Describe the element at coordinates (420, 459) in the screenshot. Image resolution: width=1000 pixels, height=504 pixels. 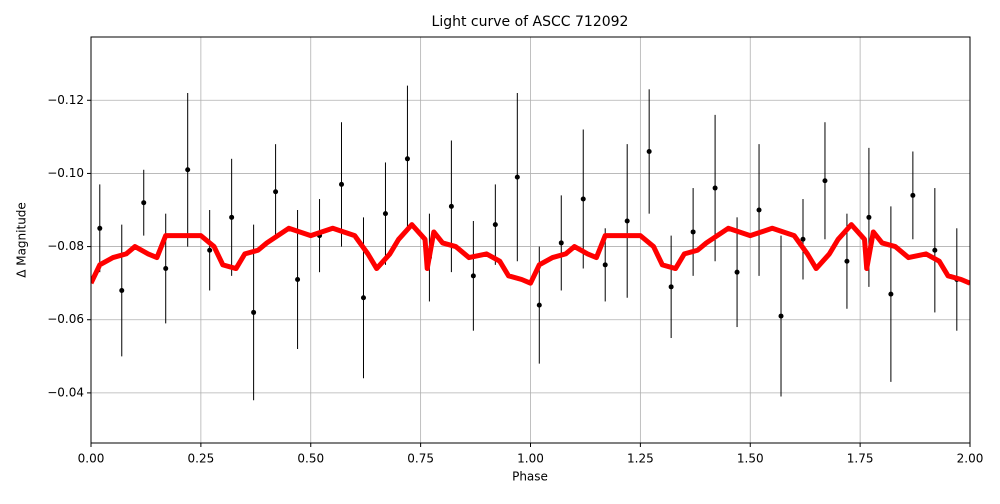
I see `x-tick-label: 0.75` at that location.